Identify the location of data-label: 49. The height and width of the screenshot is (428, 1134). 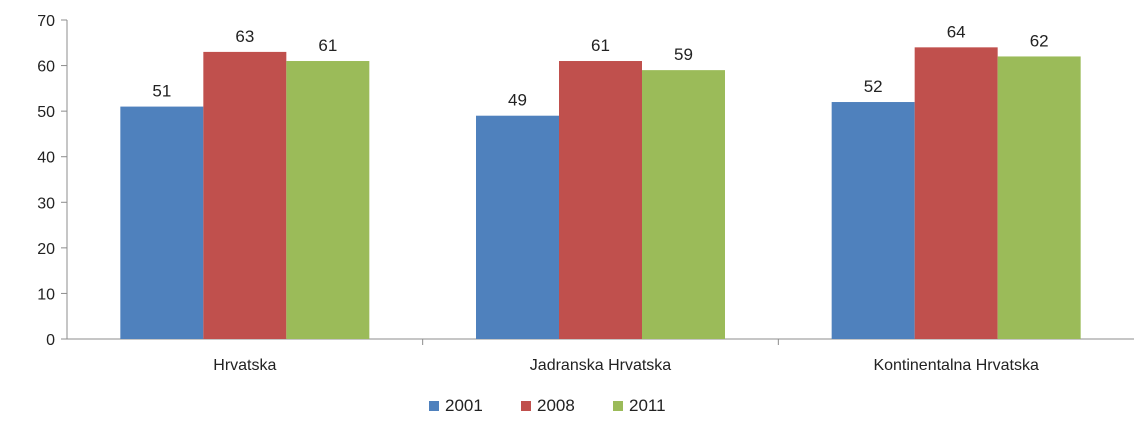
(517, 100).